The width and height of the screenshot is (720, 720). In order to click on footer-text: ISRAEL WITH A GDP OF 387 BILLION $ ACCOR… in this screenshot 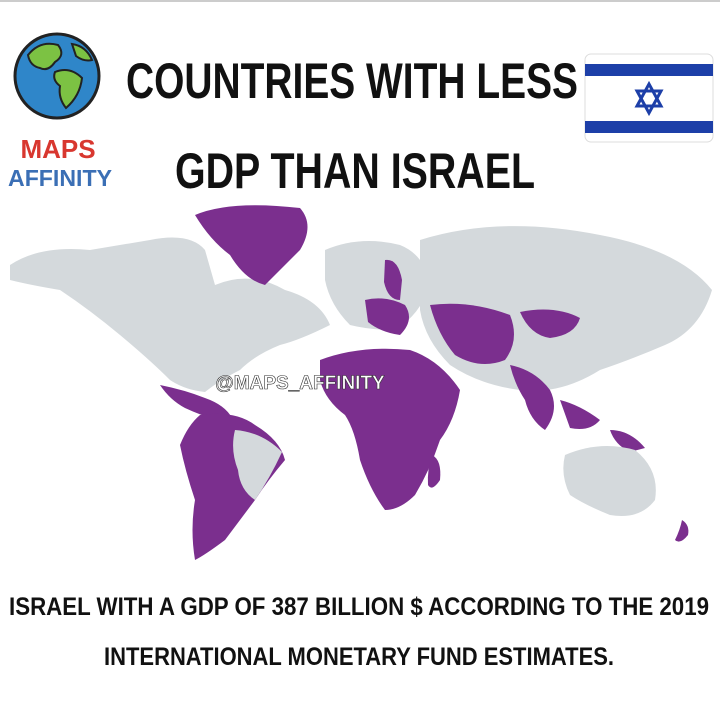, I will do `click(359, 607)`.